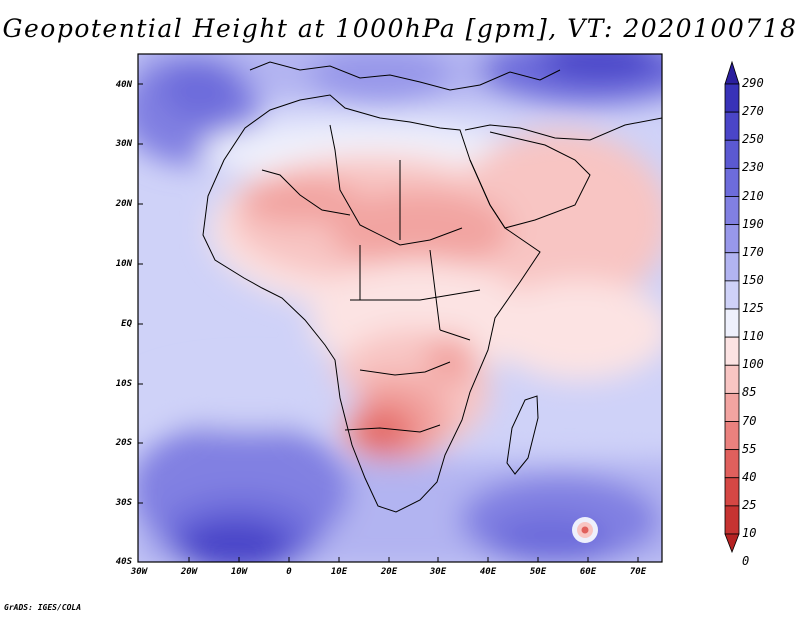  Describe the element at coordinates (488, 572) in the screenshot. I see `lon-label-40e: 40E` at that location.